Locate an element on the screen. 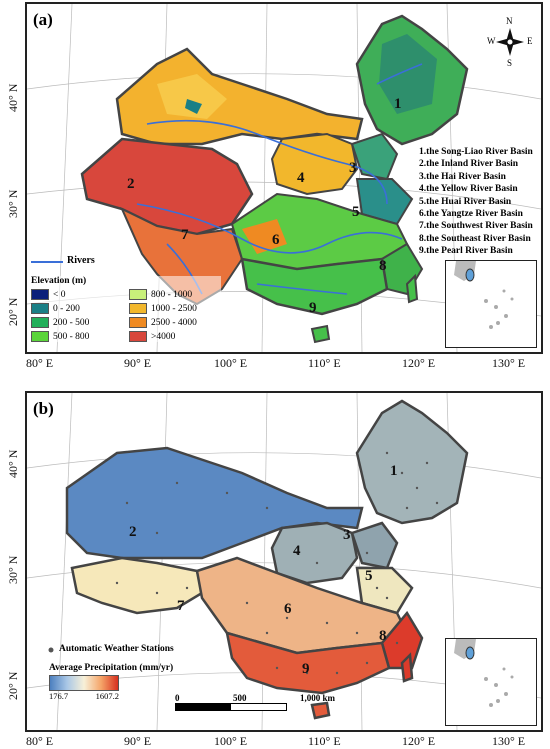 The width and height of the screenshot is (550, 749). station-legend-dot is located at coordinates (51, 650).